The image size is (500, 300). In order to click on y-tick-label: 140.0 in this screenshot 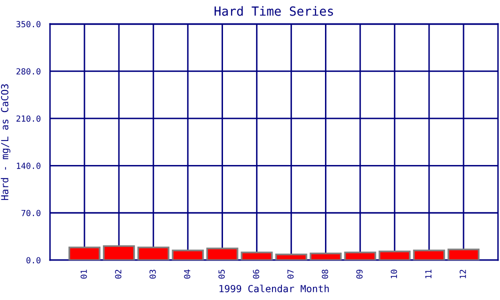, I will do `click(28, 165)`.